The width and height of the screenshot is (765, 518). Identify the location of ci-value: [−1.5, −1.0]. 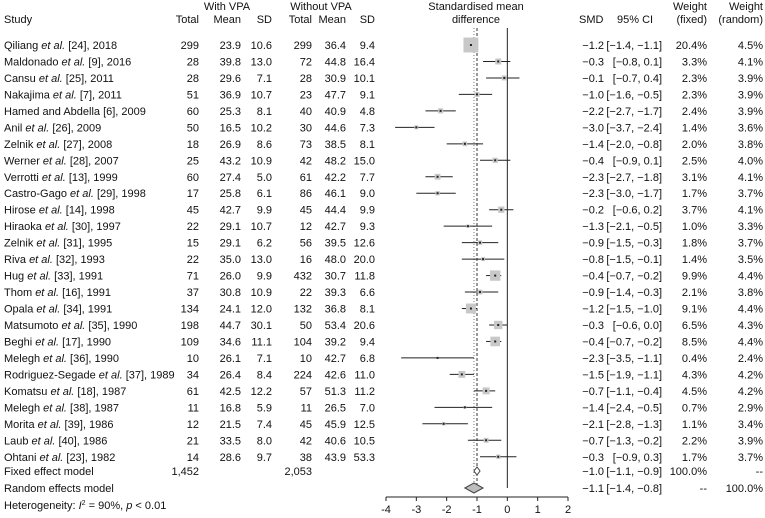
(634, 310).